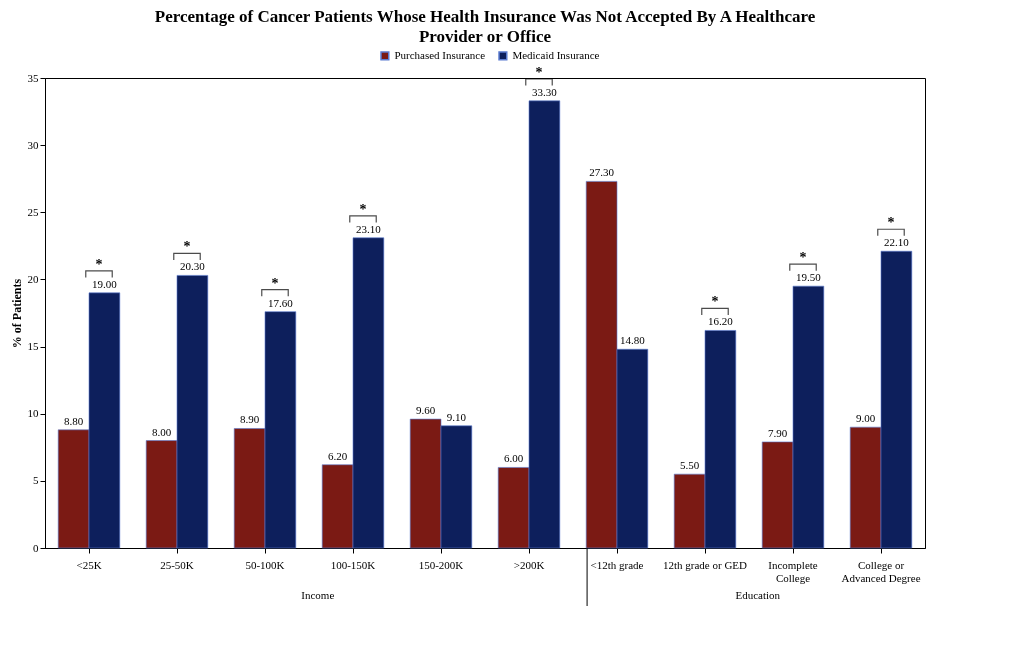  Describe the element at coordinates (33, 346) in the screenshot. I see `y-tick-label: 15` at that location.